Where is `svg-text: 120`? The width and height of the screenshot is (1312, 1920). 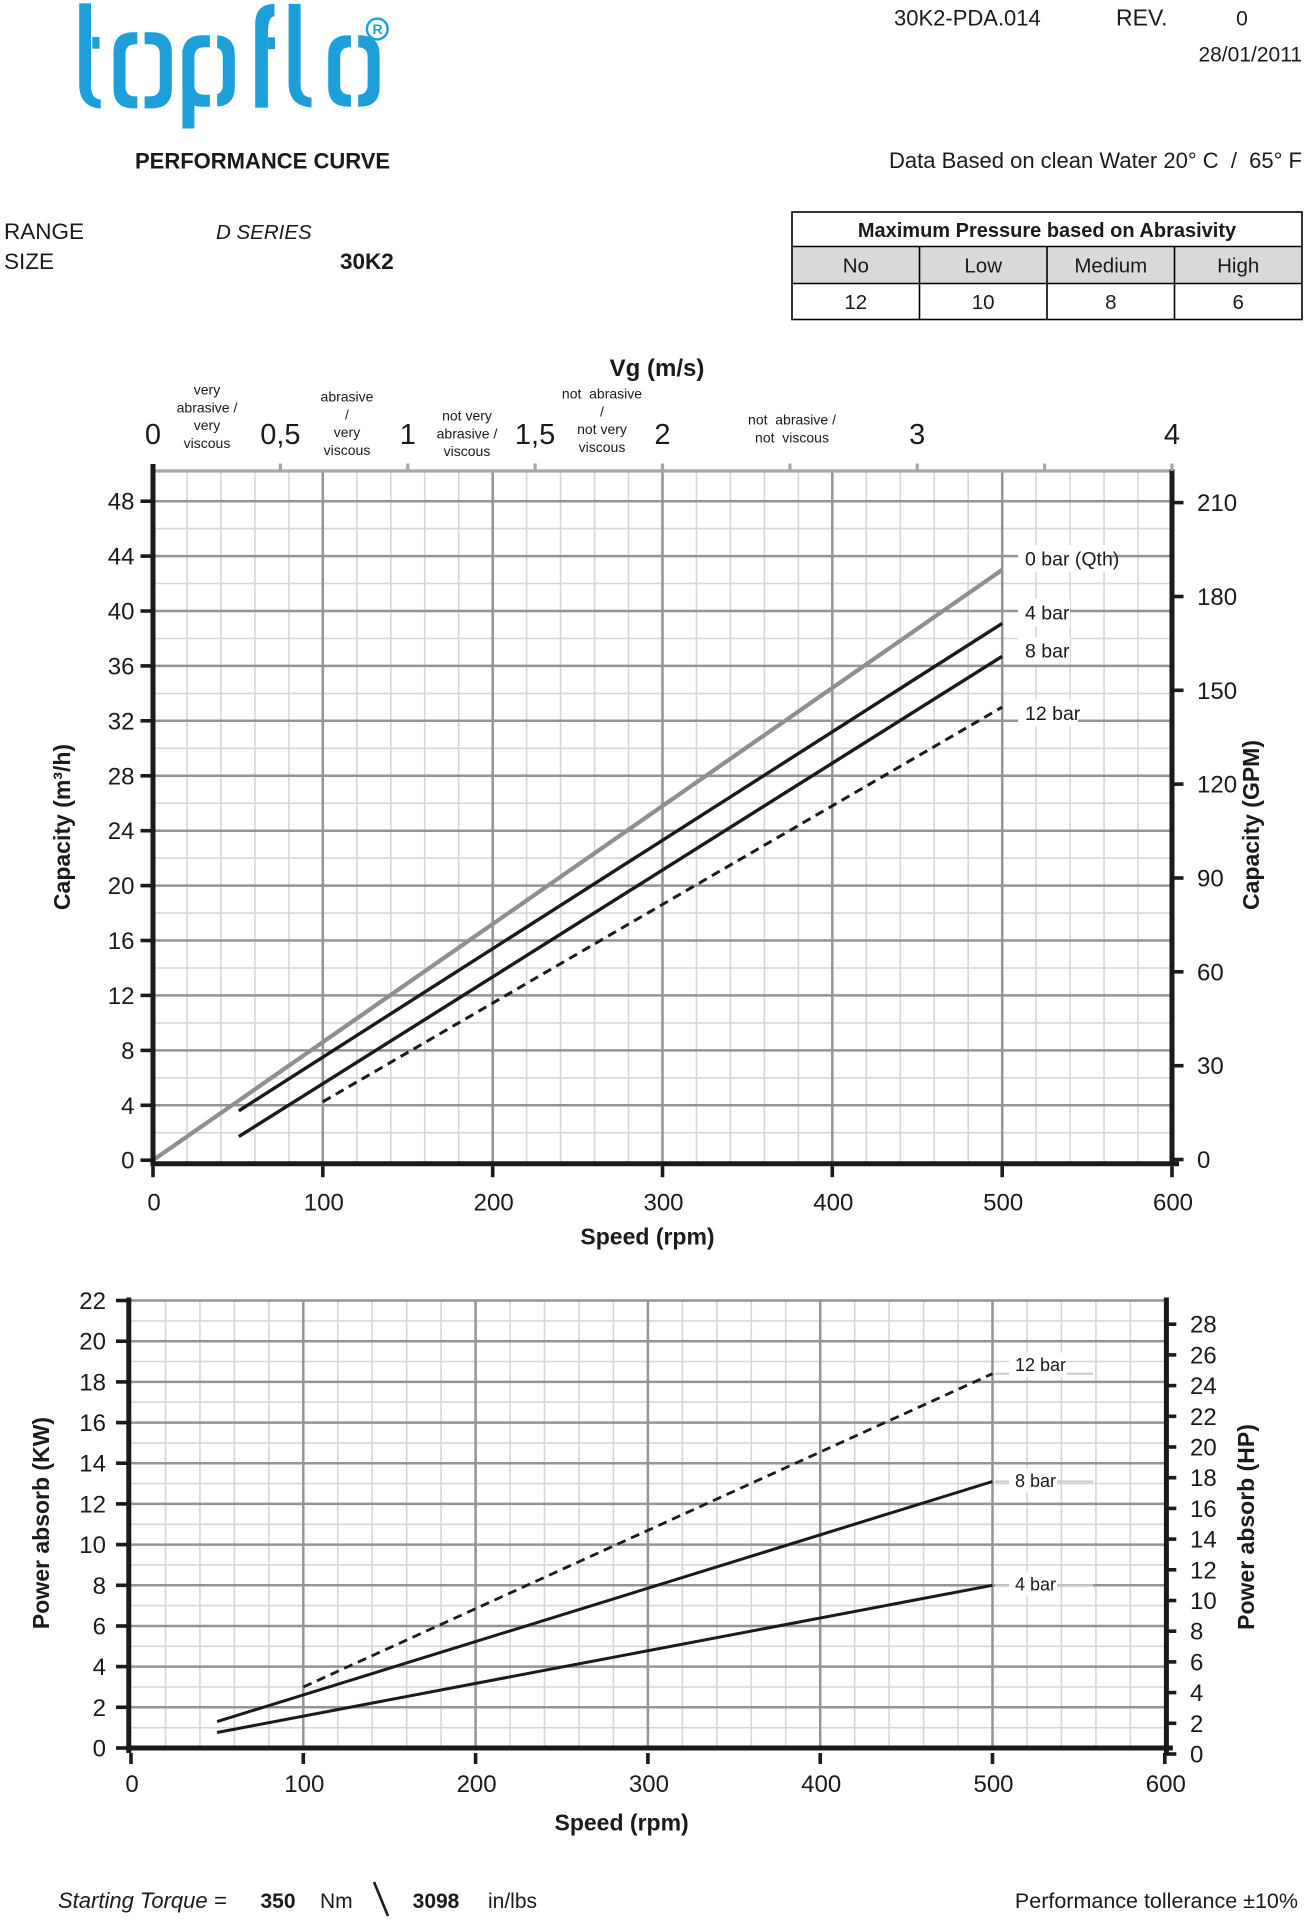 svg-text: 120 is located at coordinates (1217, 785).